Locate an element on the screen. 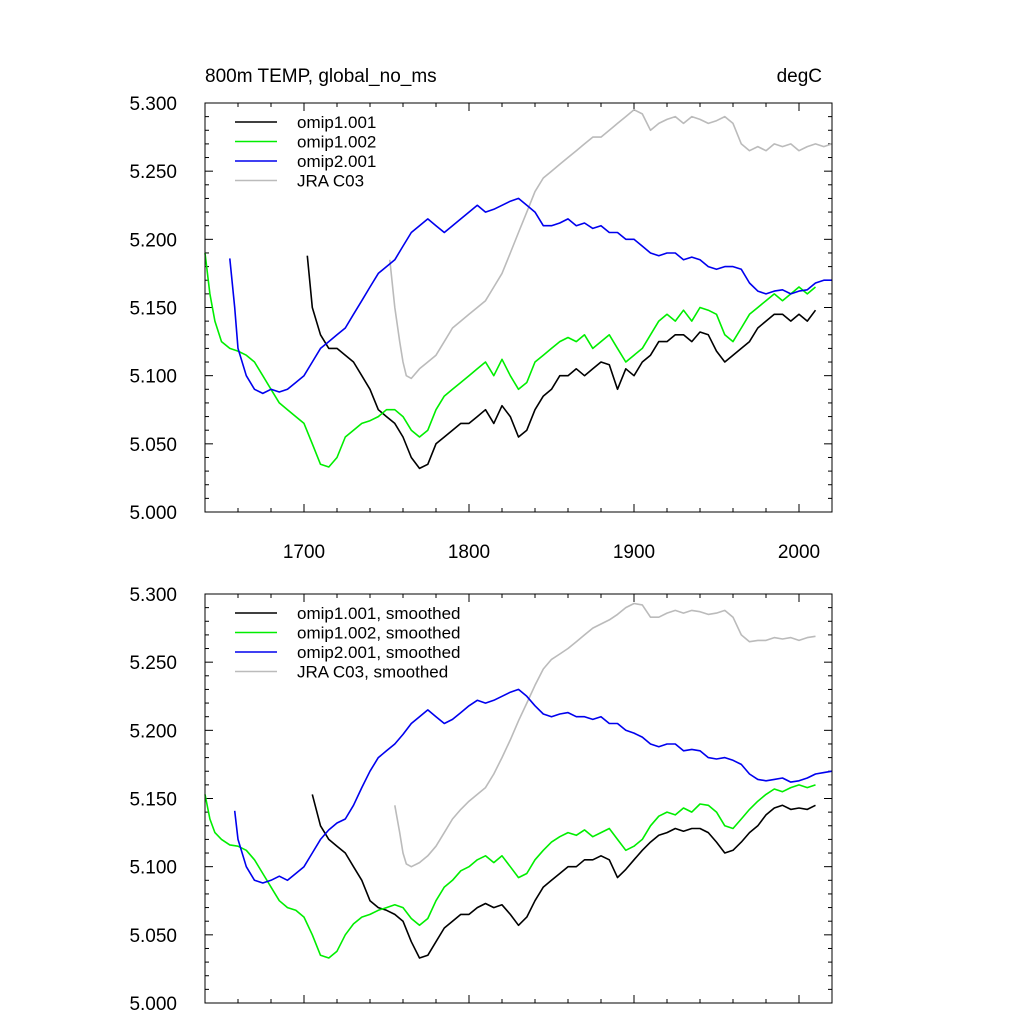 This screenshot has width=1024, height=1024. x-tick-label: 1900 is located at coordinates (634, 552).